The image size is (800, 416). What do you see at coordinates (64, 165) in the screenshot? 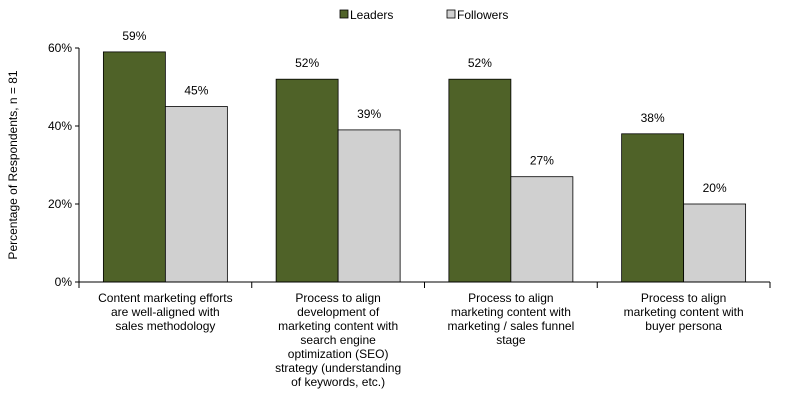
I see `y-axis: 0% 20% 40% 60%` at bounding box center [64, 165].